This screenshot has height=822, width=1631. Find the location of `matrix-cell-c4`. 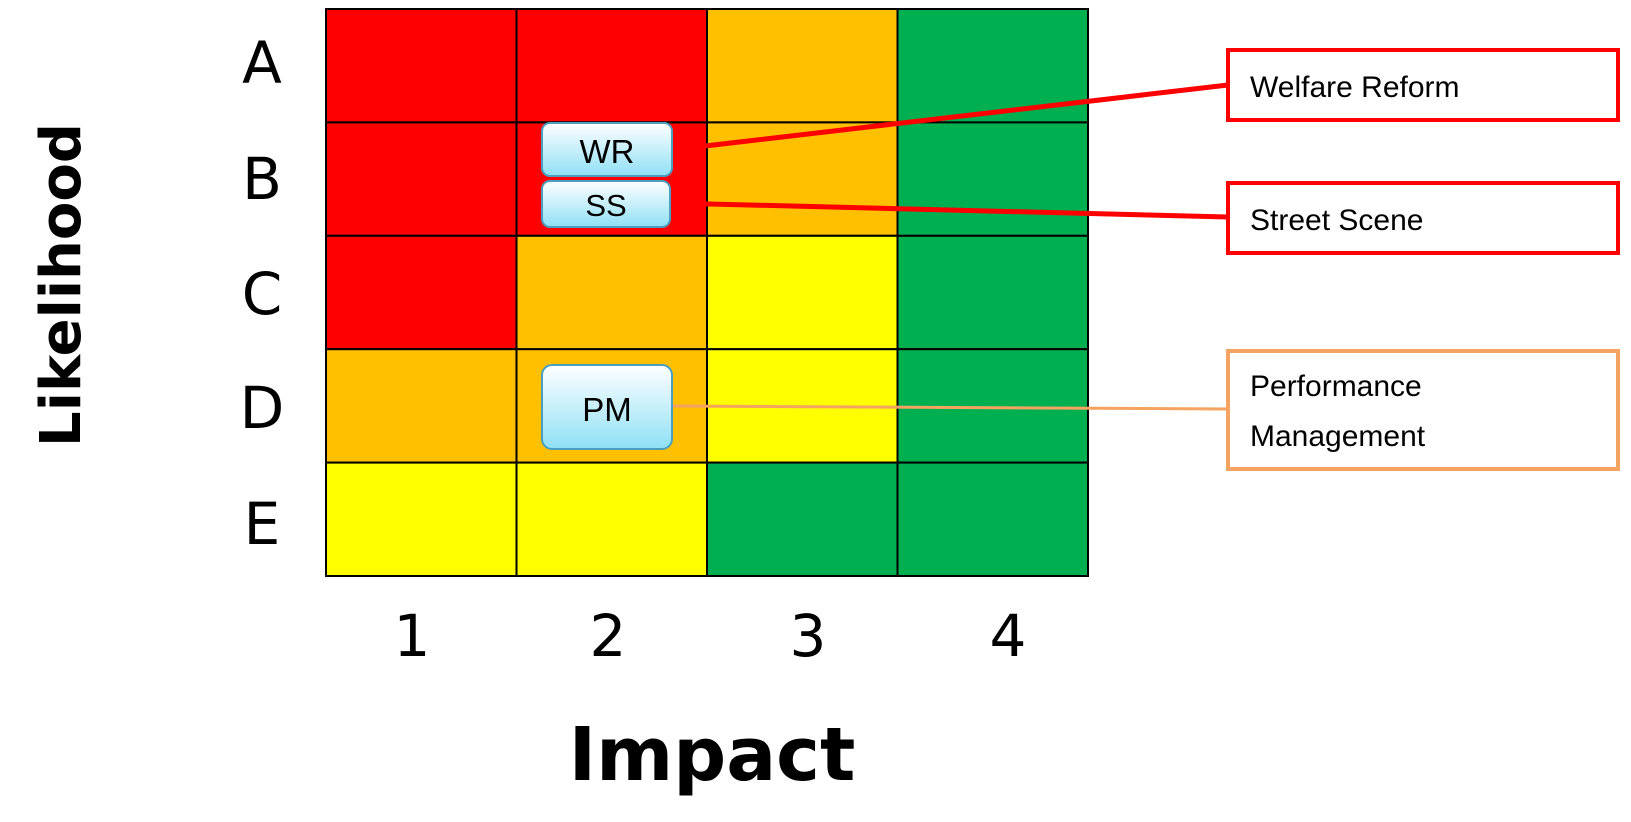

matrix-cell-c4 is located at coordinates (992, 292).